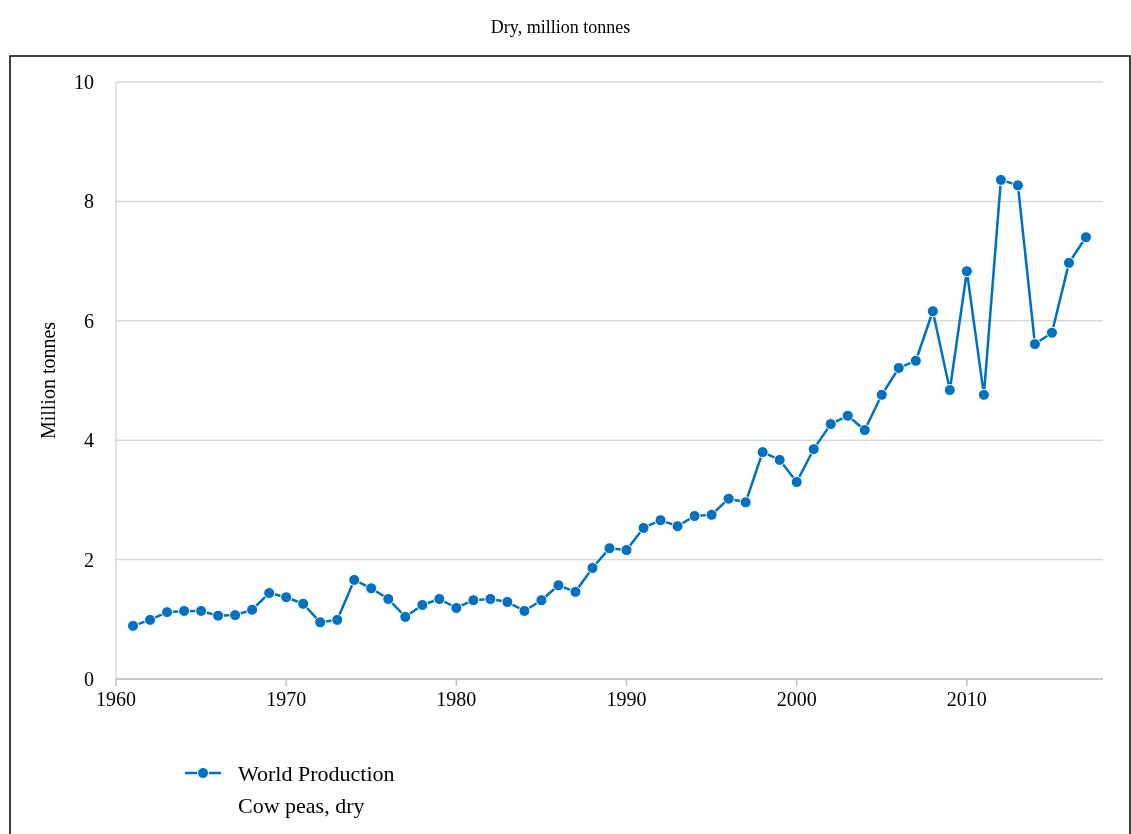 The width and height of the screenshot is (1131, 834). What do you see at coordinates (286, 699) in the screenshot?
I see `x-tick-label: 1970` at bounding box center [286, 699].